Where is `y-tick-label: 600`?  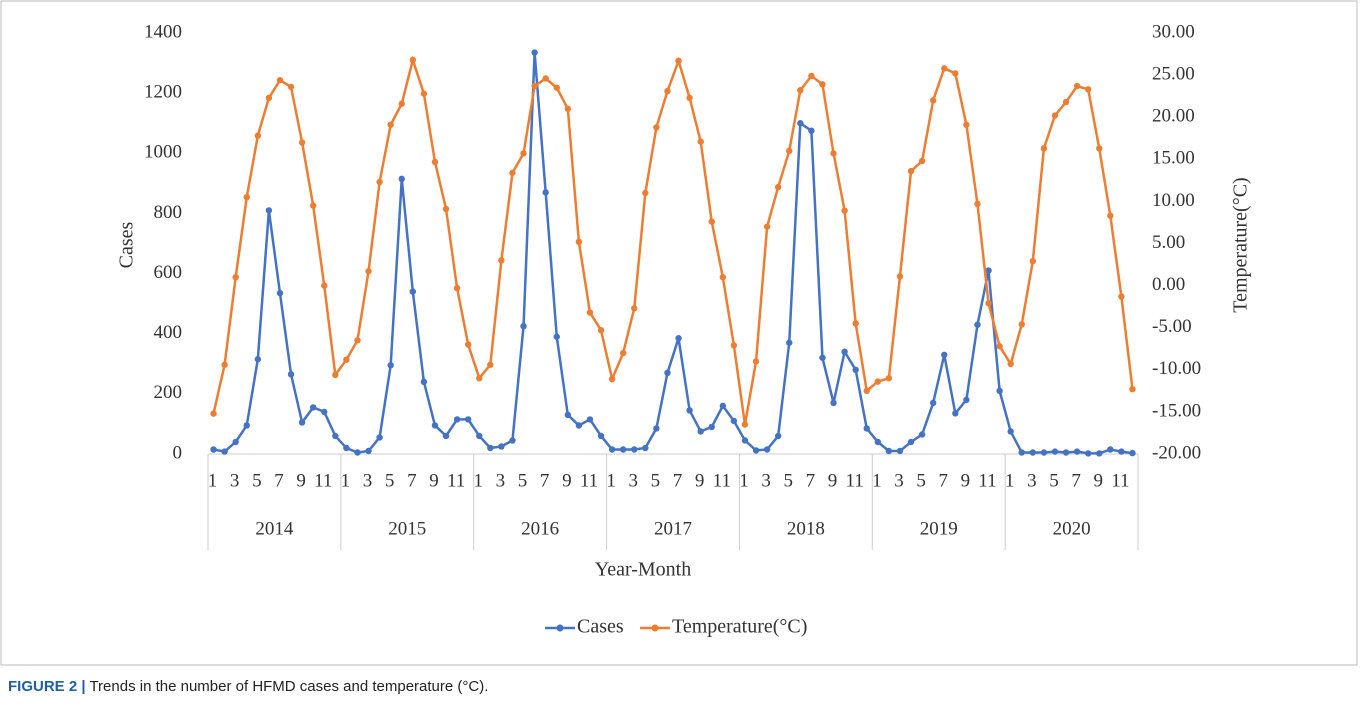 y-tick-label: 600 is located at coordinates (168, 272).